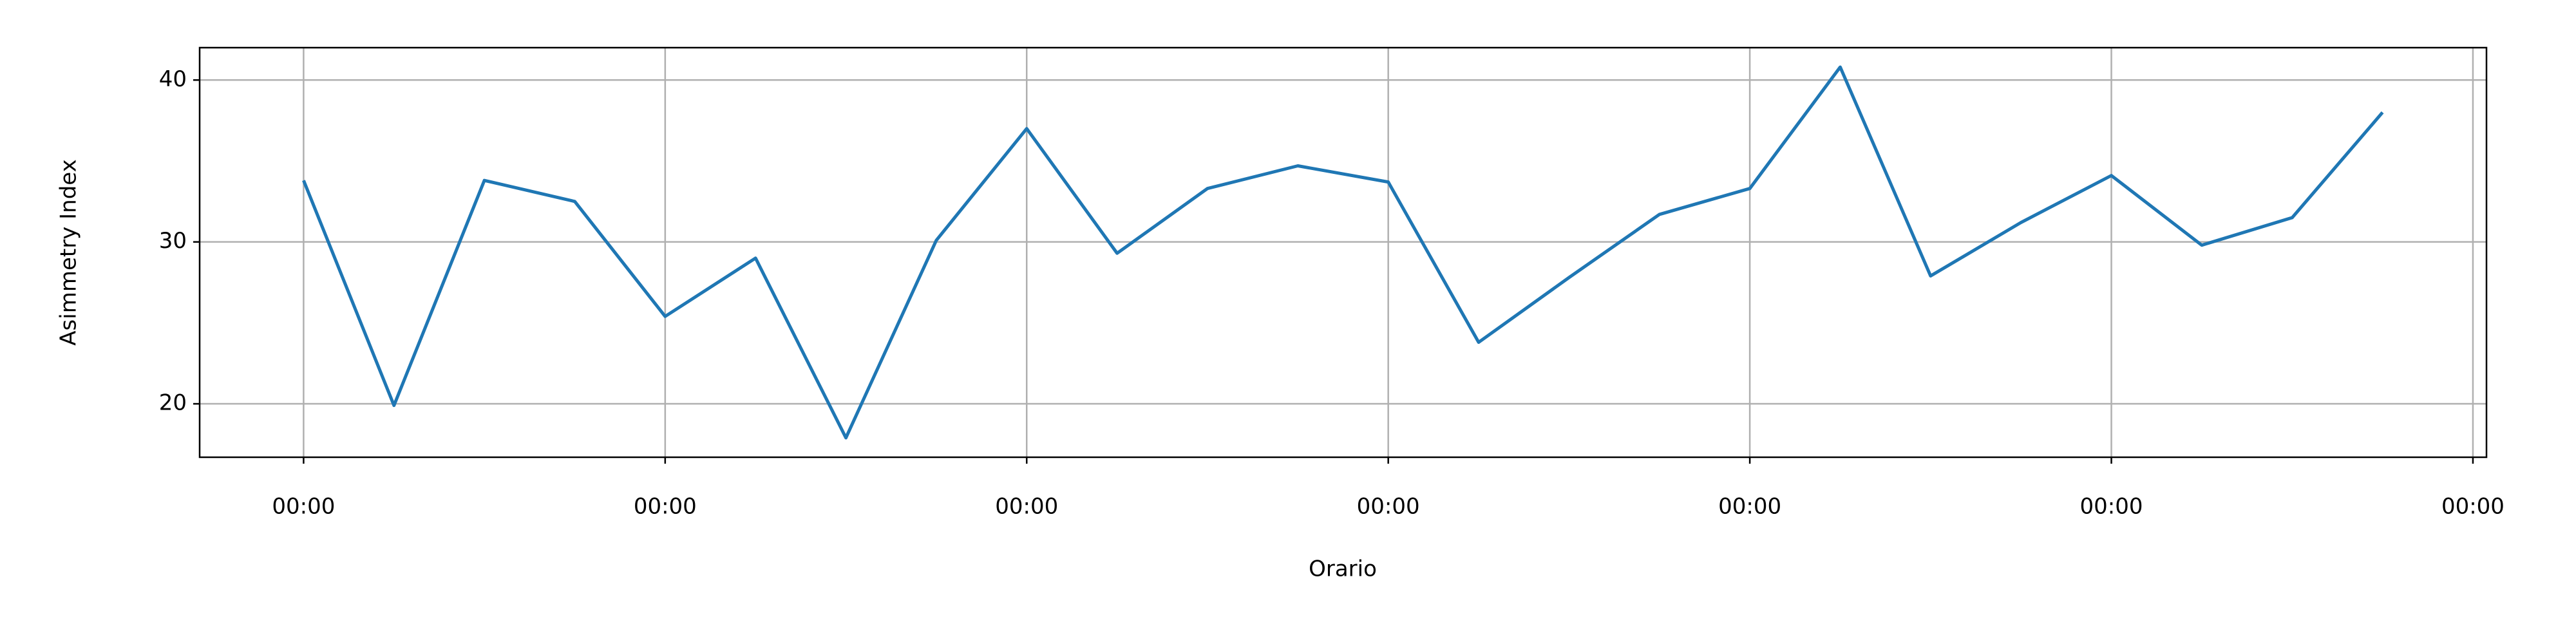 This screenshot has width=2576, height=644. What do you see at coordinates (173, 241) in the screenshot?
I see `y-tick-label: 30` at bounding box center [173, 241].